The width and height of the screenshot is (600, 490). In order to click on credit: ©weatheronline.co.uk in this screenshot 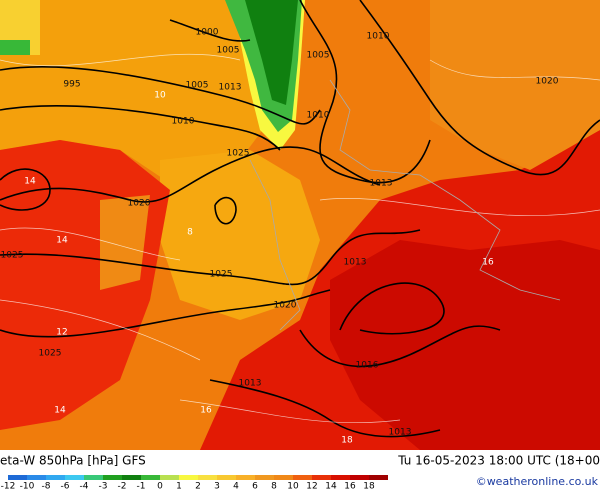, I will do `click(537, 481)`.